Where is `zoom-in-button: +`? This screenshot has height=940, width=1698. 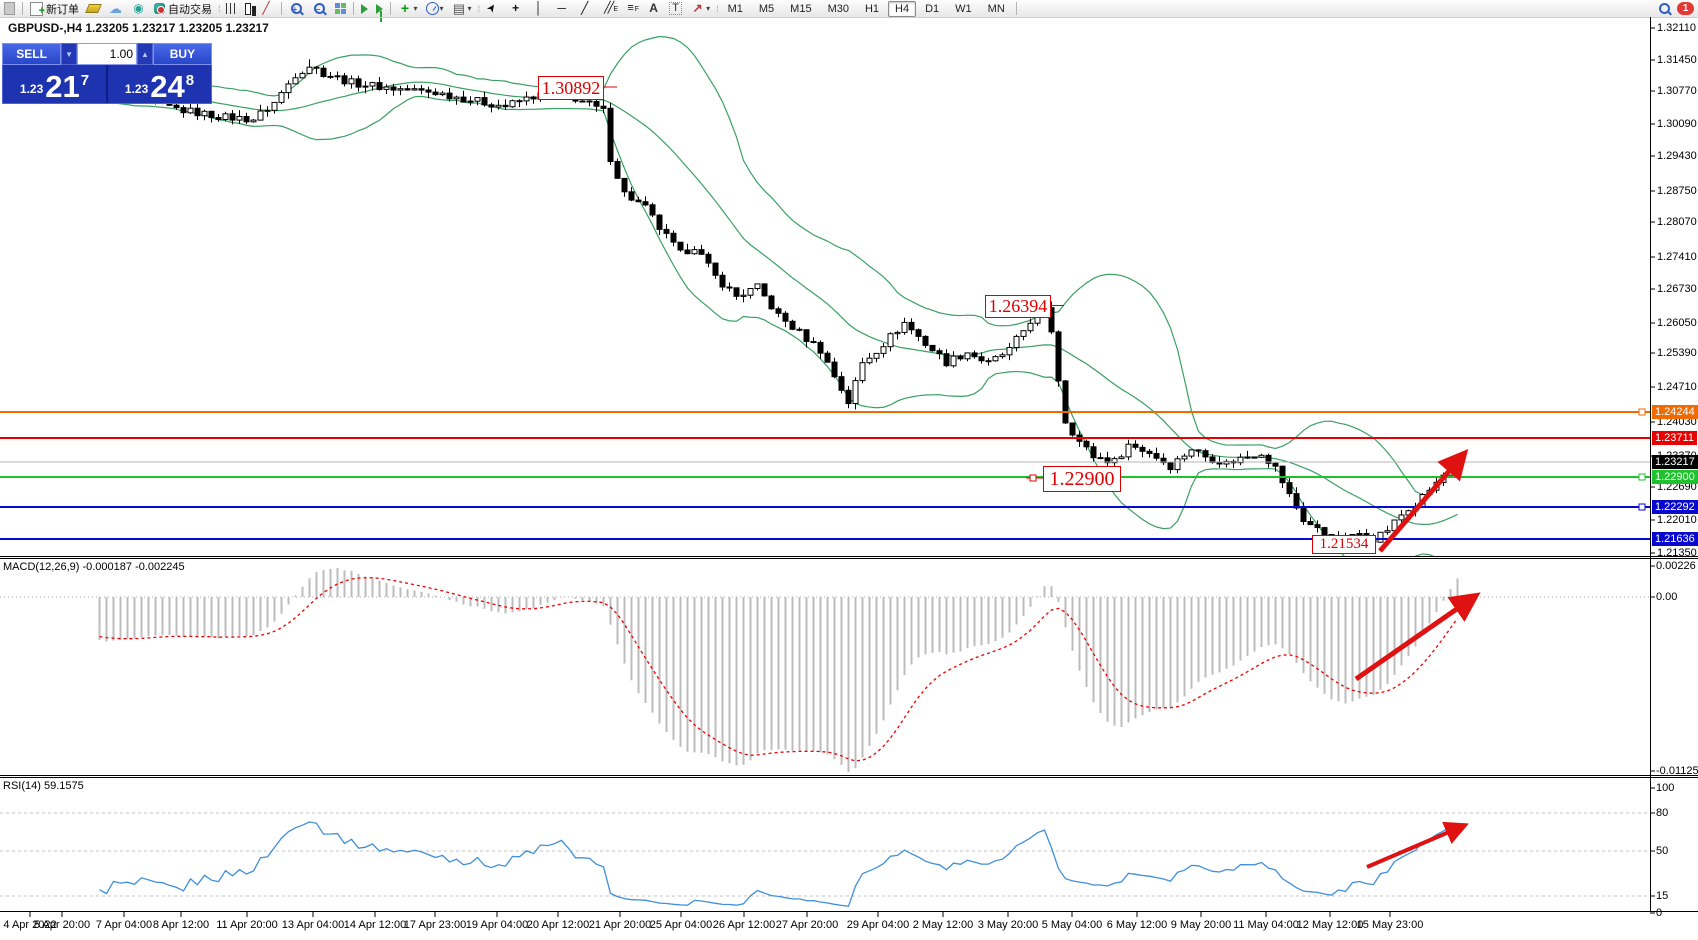 zoom-in-button: + is located at coordinates (296, 8).